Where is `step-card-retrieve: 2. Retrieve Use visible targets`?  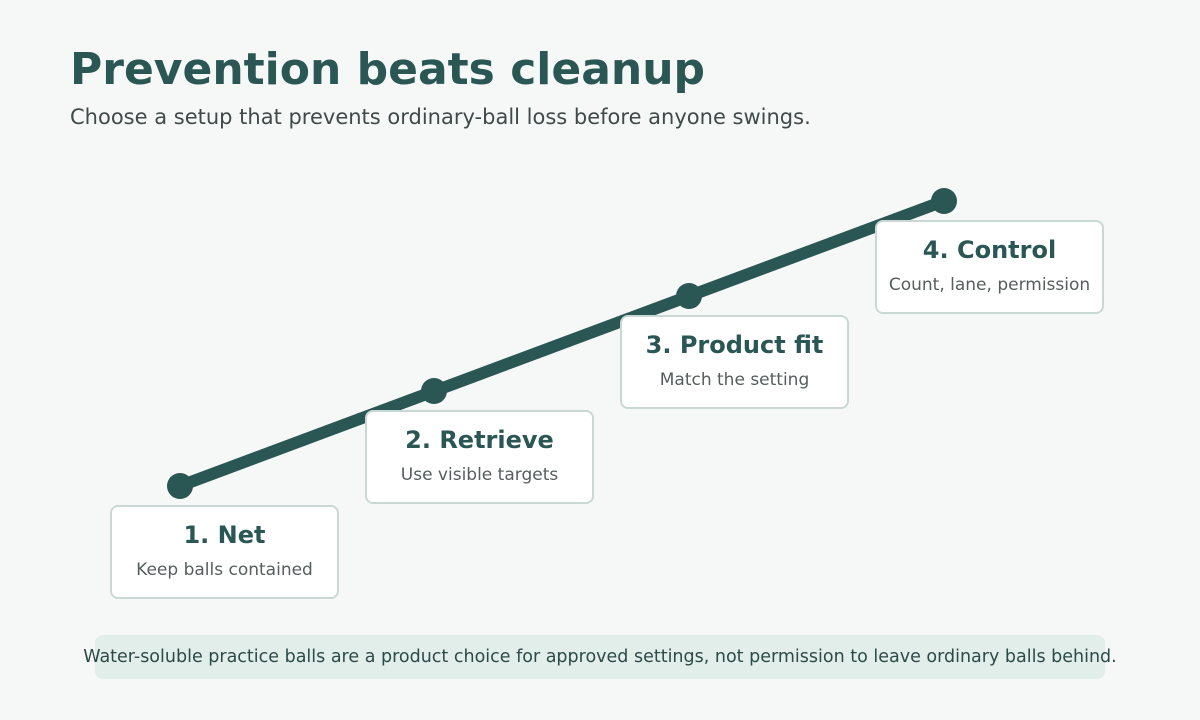 step-card-retrieve: 2. Retrieve Use visible targets is located at coordinates (479, 457).